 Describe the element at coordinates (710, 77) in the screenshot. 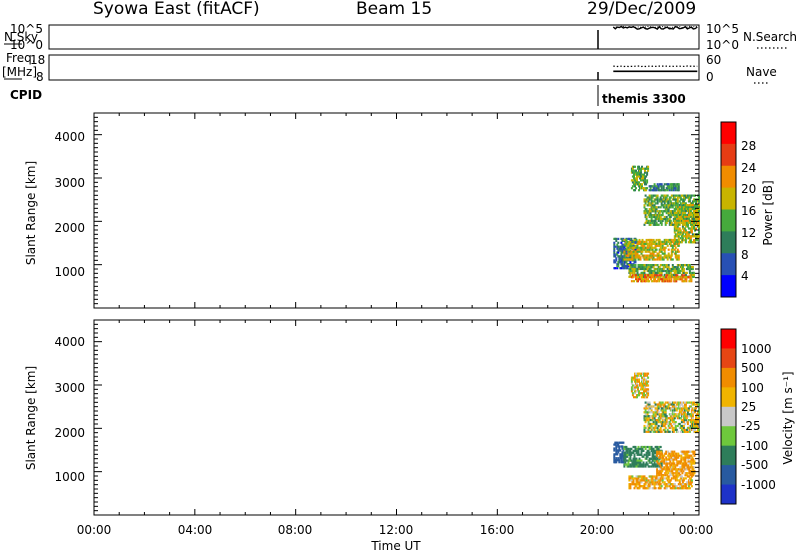

I see `nave-tick-bottom: 0` at that location.